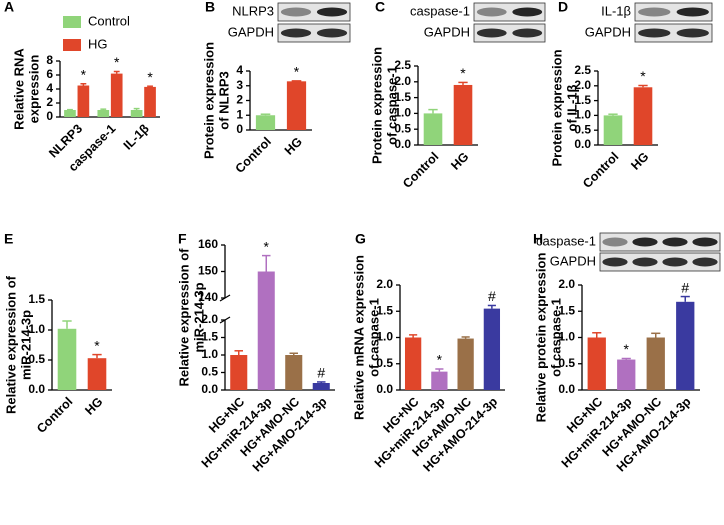 This screenshot has width=724, height=525. I want to click on y-axis-label: expression, so click(33, 89).